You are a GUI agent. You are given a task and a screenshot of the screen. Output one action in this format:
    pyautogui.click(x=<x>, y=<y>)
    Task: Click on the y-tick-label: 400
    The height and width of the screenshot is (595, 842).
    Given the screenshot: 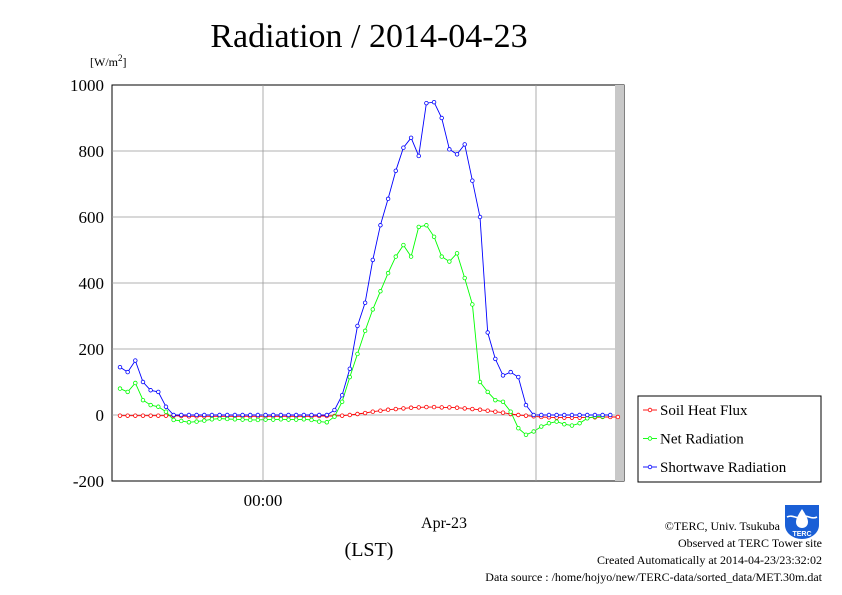 What is the action you would take?
    pyautogui.click(x=92, y=283)
    